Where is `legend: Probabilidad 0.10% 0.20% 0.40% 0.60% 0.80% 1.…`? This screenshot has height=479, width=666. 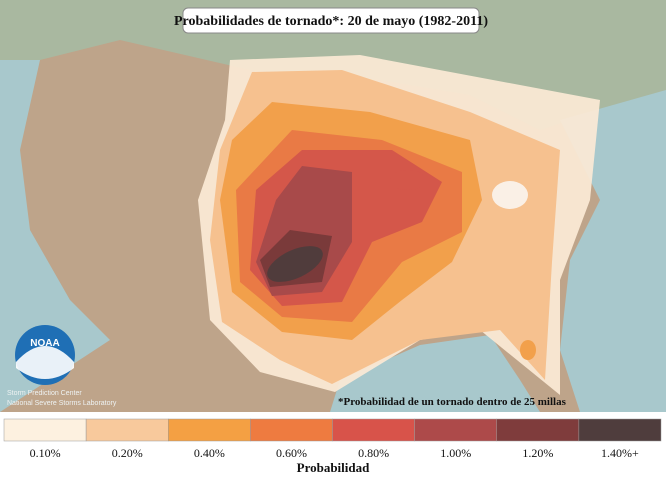 legend: Probabilidad 0.10% 0.20% 0.40% 0.60% 0.80% 1.… is located at coordinates (332, 446).